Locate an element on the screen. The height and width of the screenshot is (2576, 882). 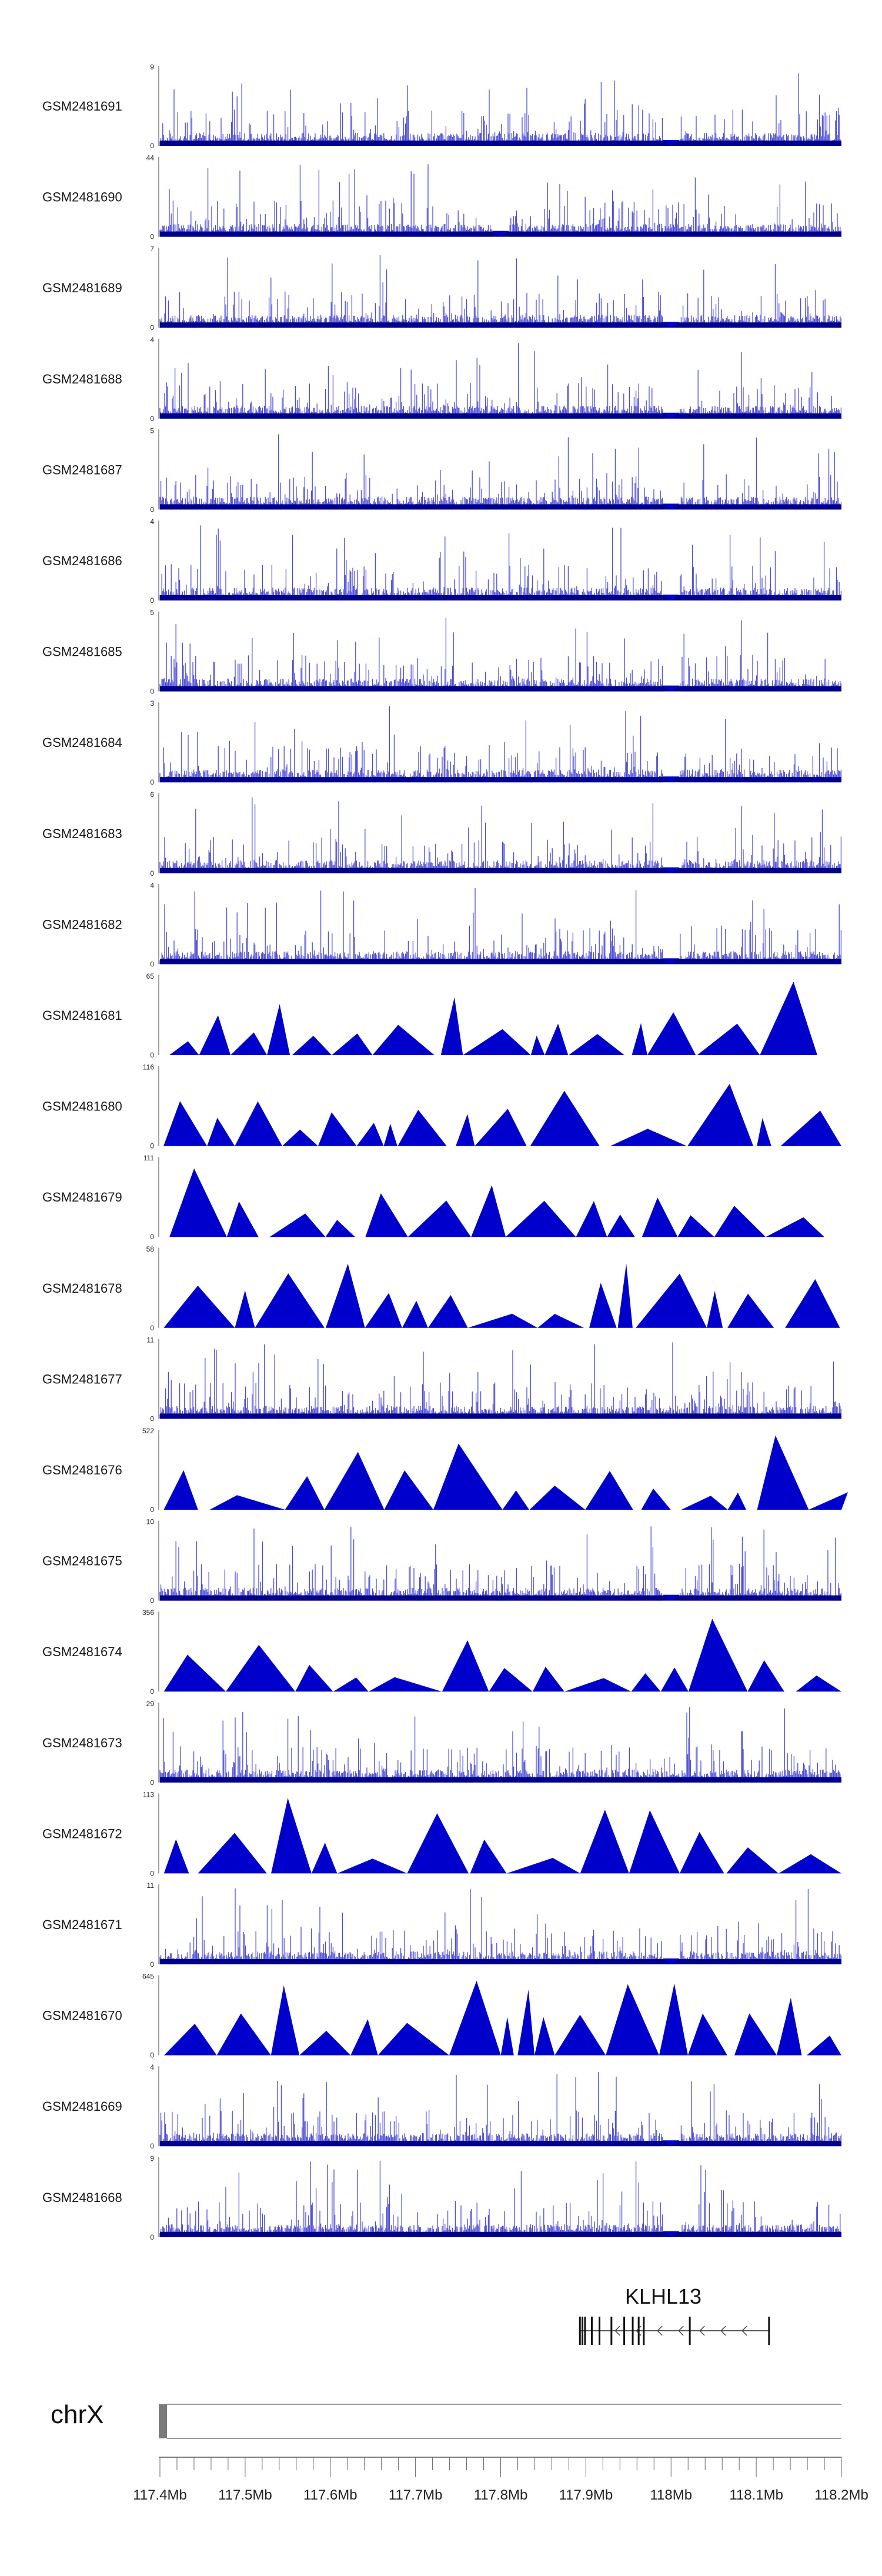
x-tick-label: 118.1Mb is located at coordinates (756, 2495).